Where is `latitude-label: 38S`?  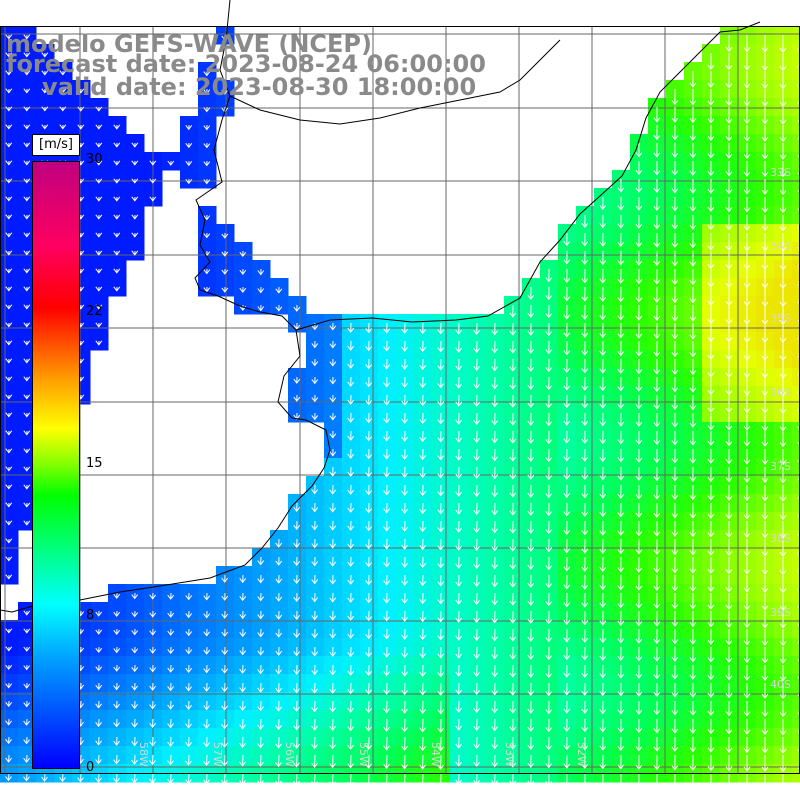 latitude-label: 38S is located at coordinates (780, 538).